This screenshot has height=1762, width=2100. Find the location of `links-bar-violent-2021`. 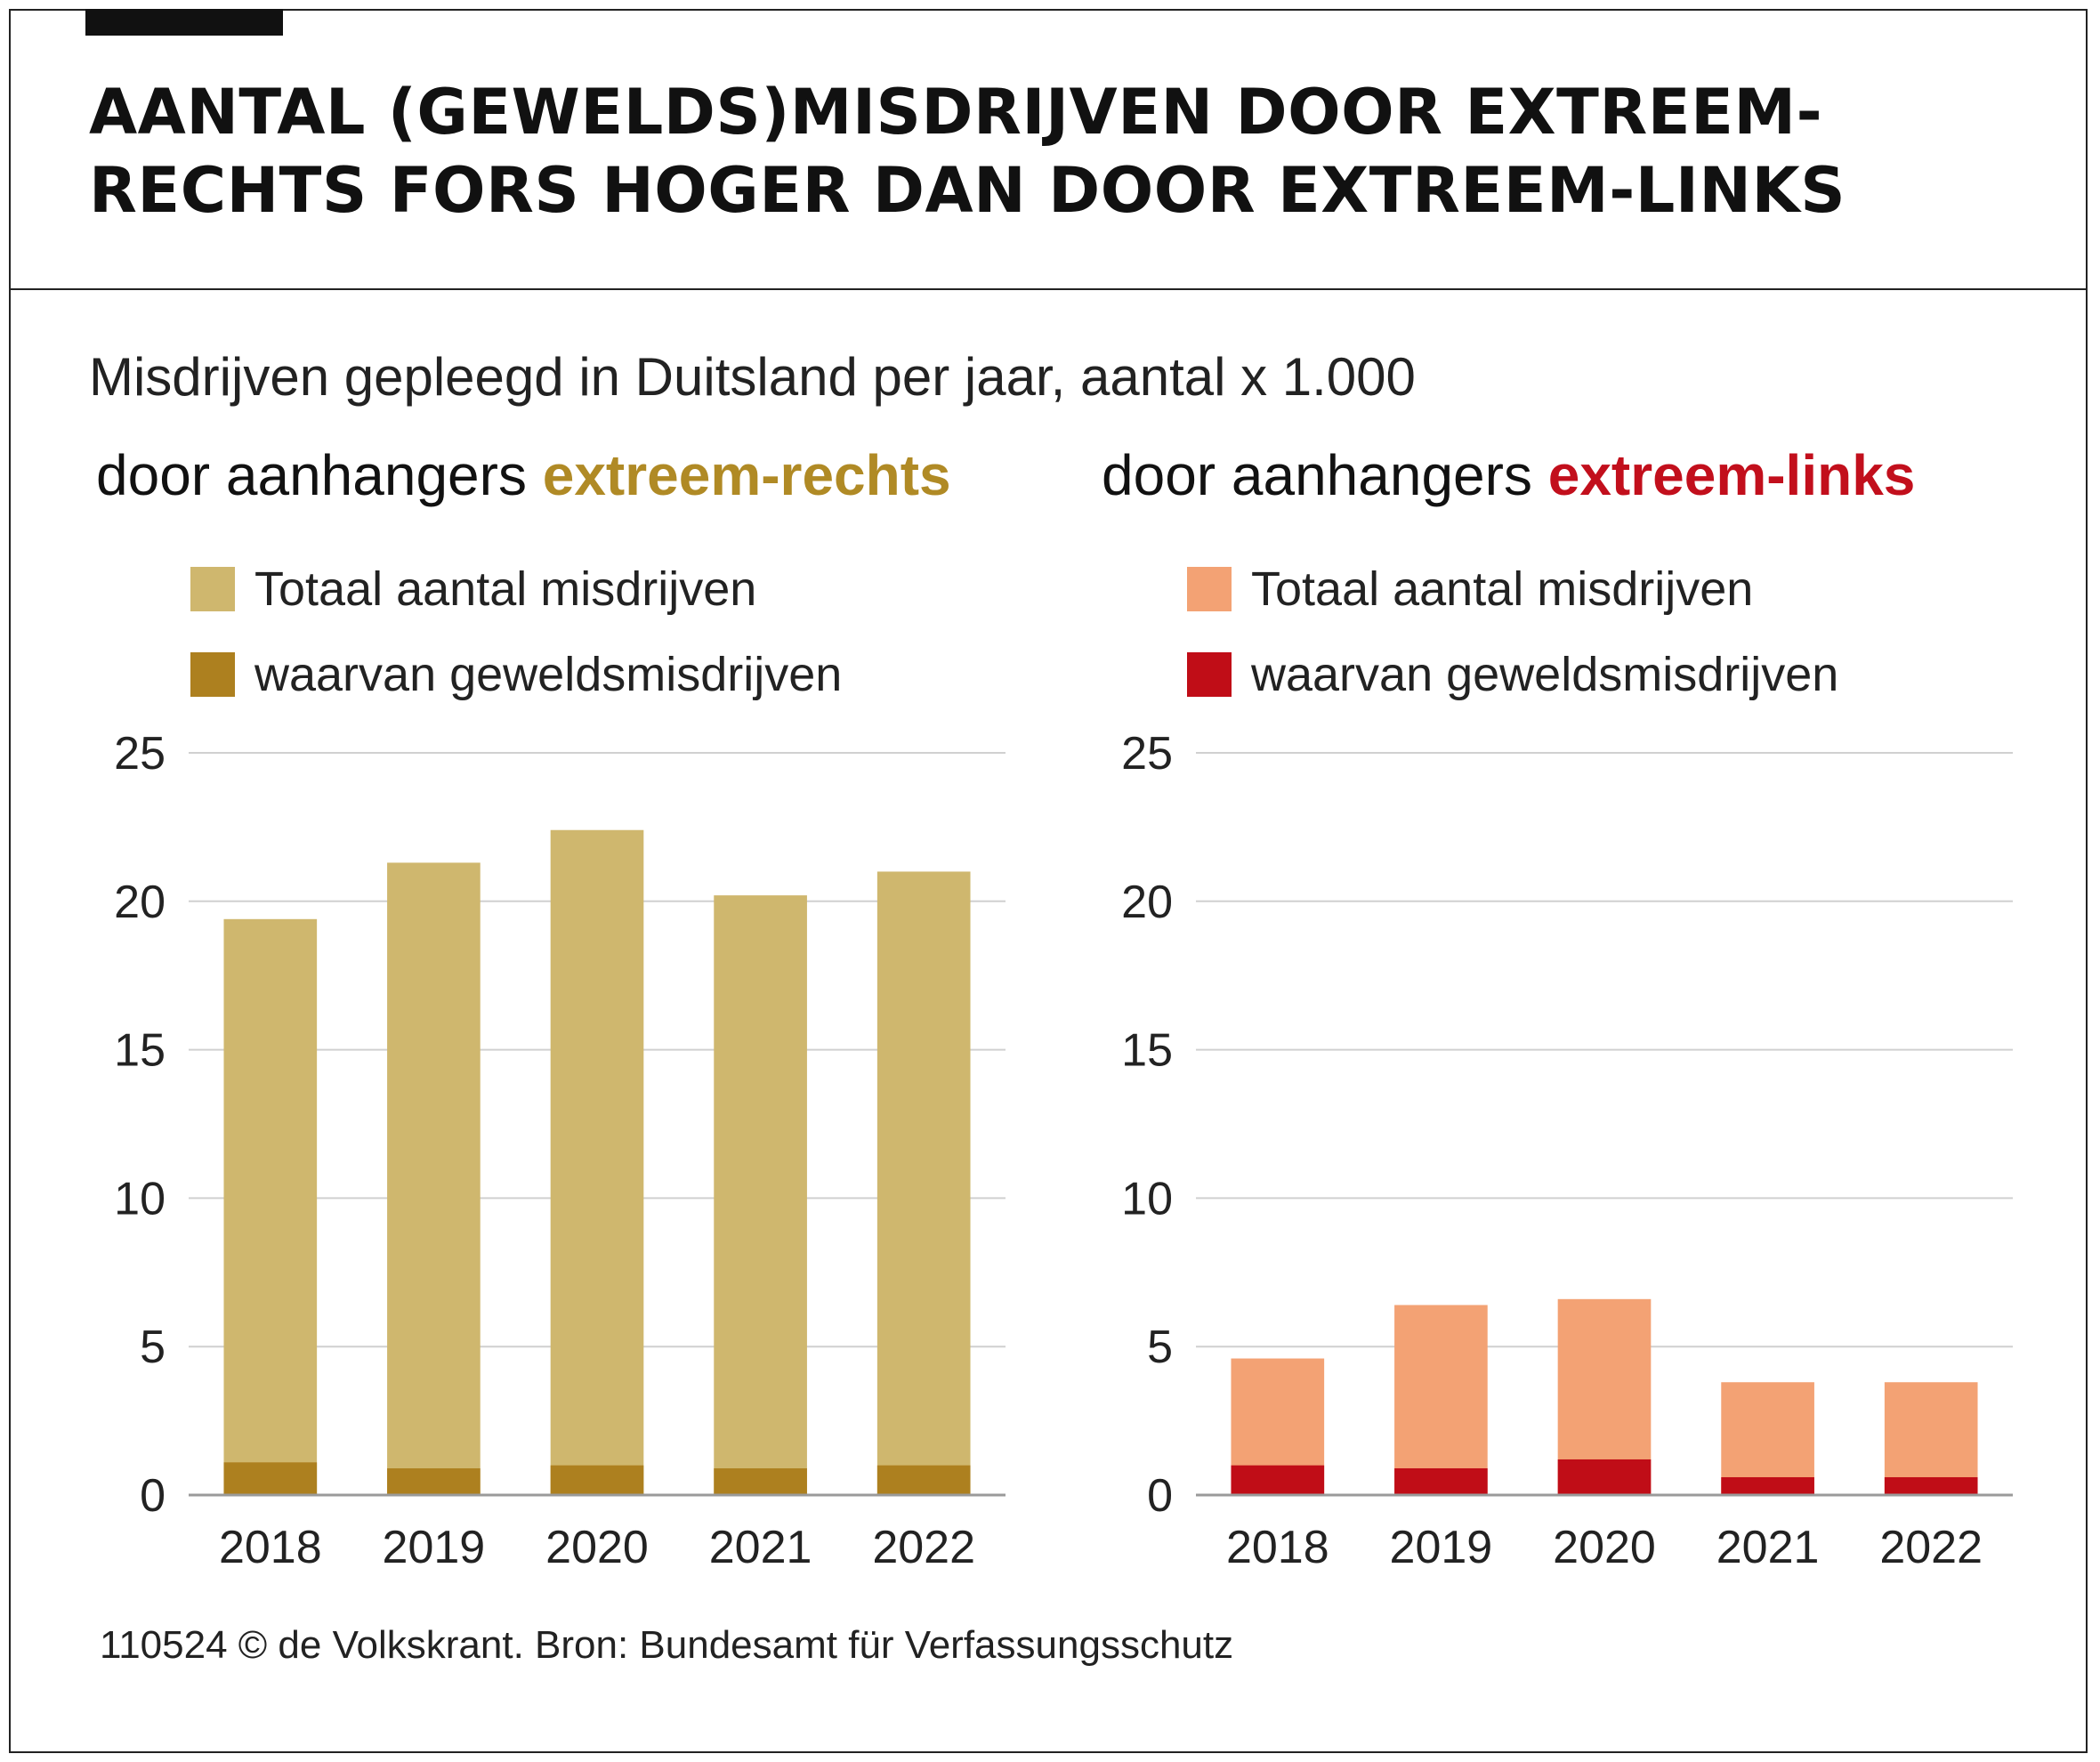

links-bar-violent-2021 is located at coordinates (1767, 1485).